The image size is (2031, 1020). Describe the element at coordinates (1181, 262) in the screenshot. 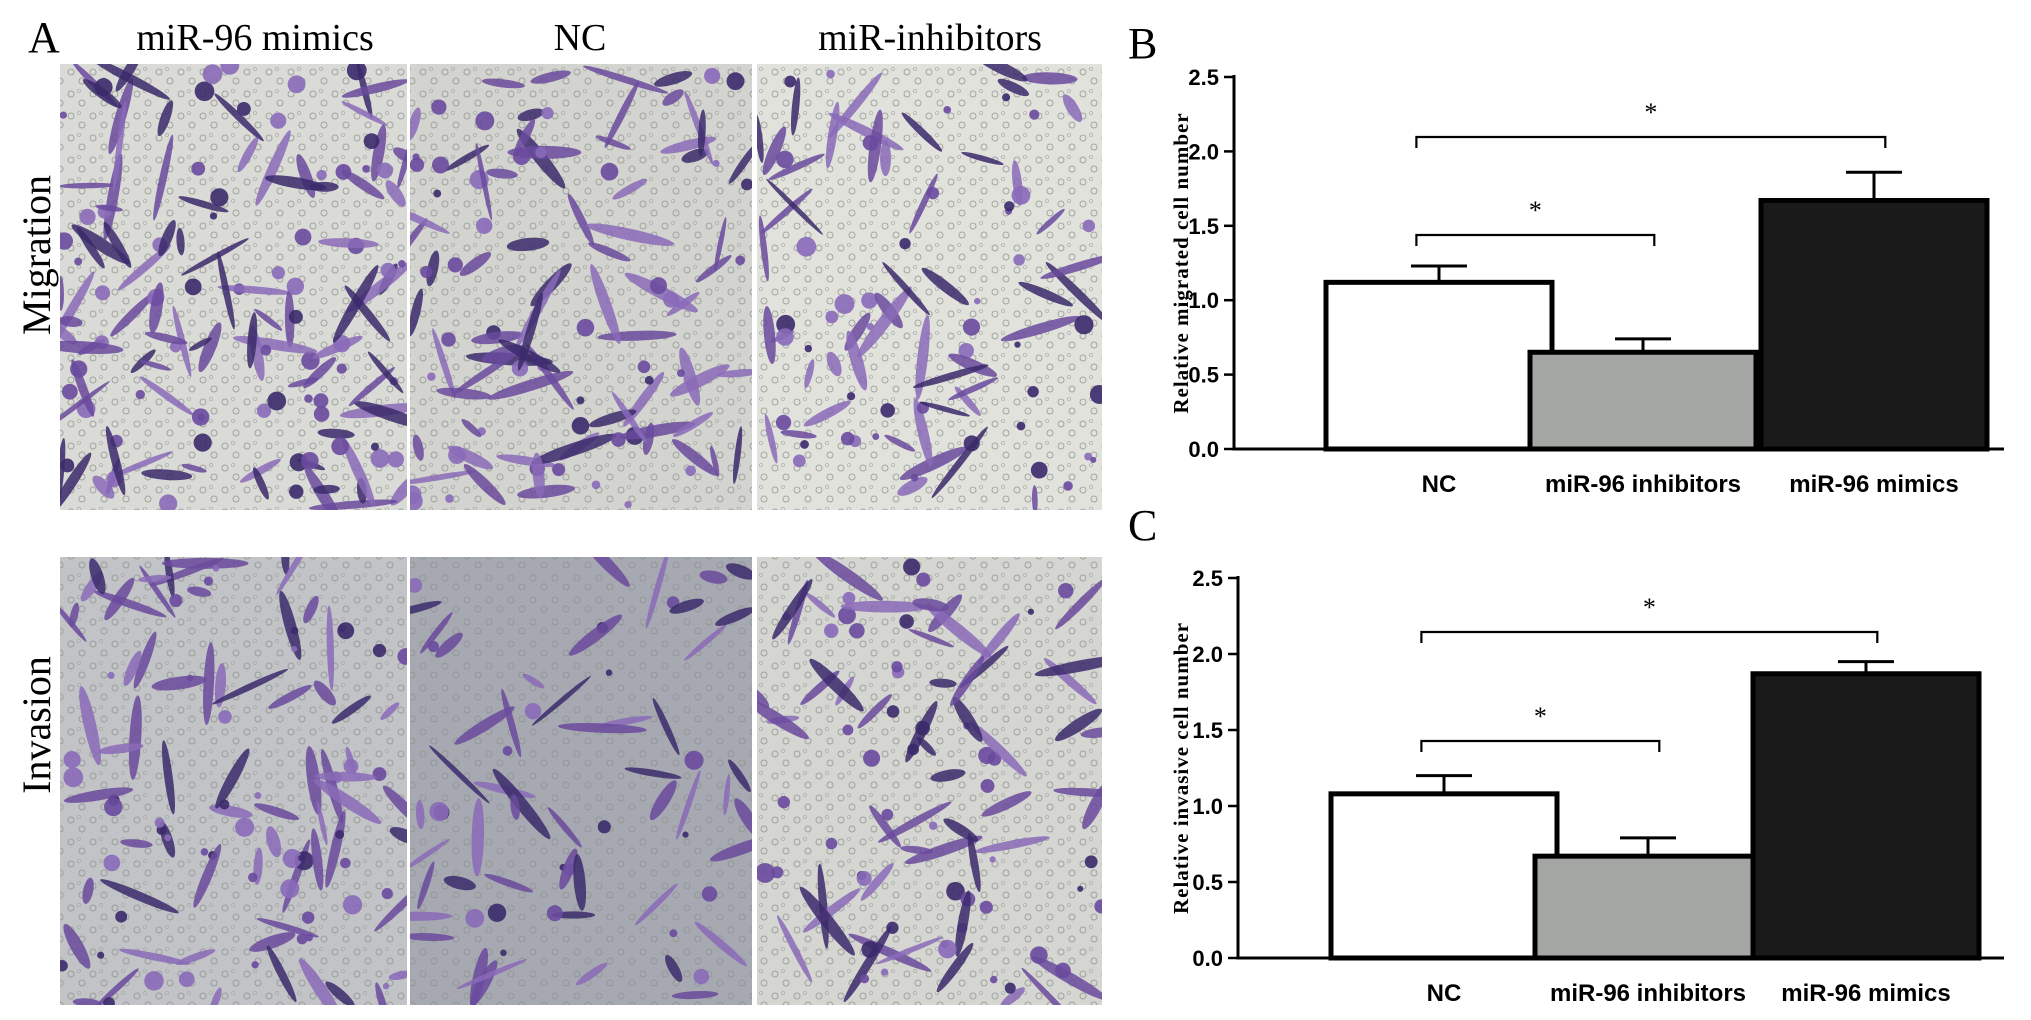

I see `y-axis-label: Relative migrated cell number` at that location.